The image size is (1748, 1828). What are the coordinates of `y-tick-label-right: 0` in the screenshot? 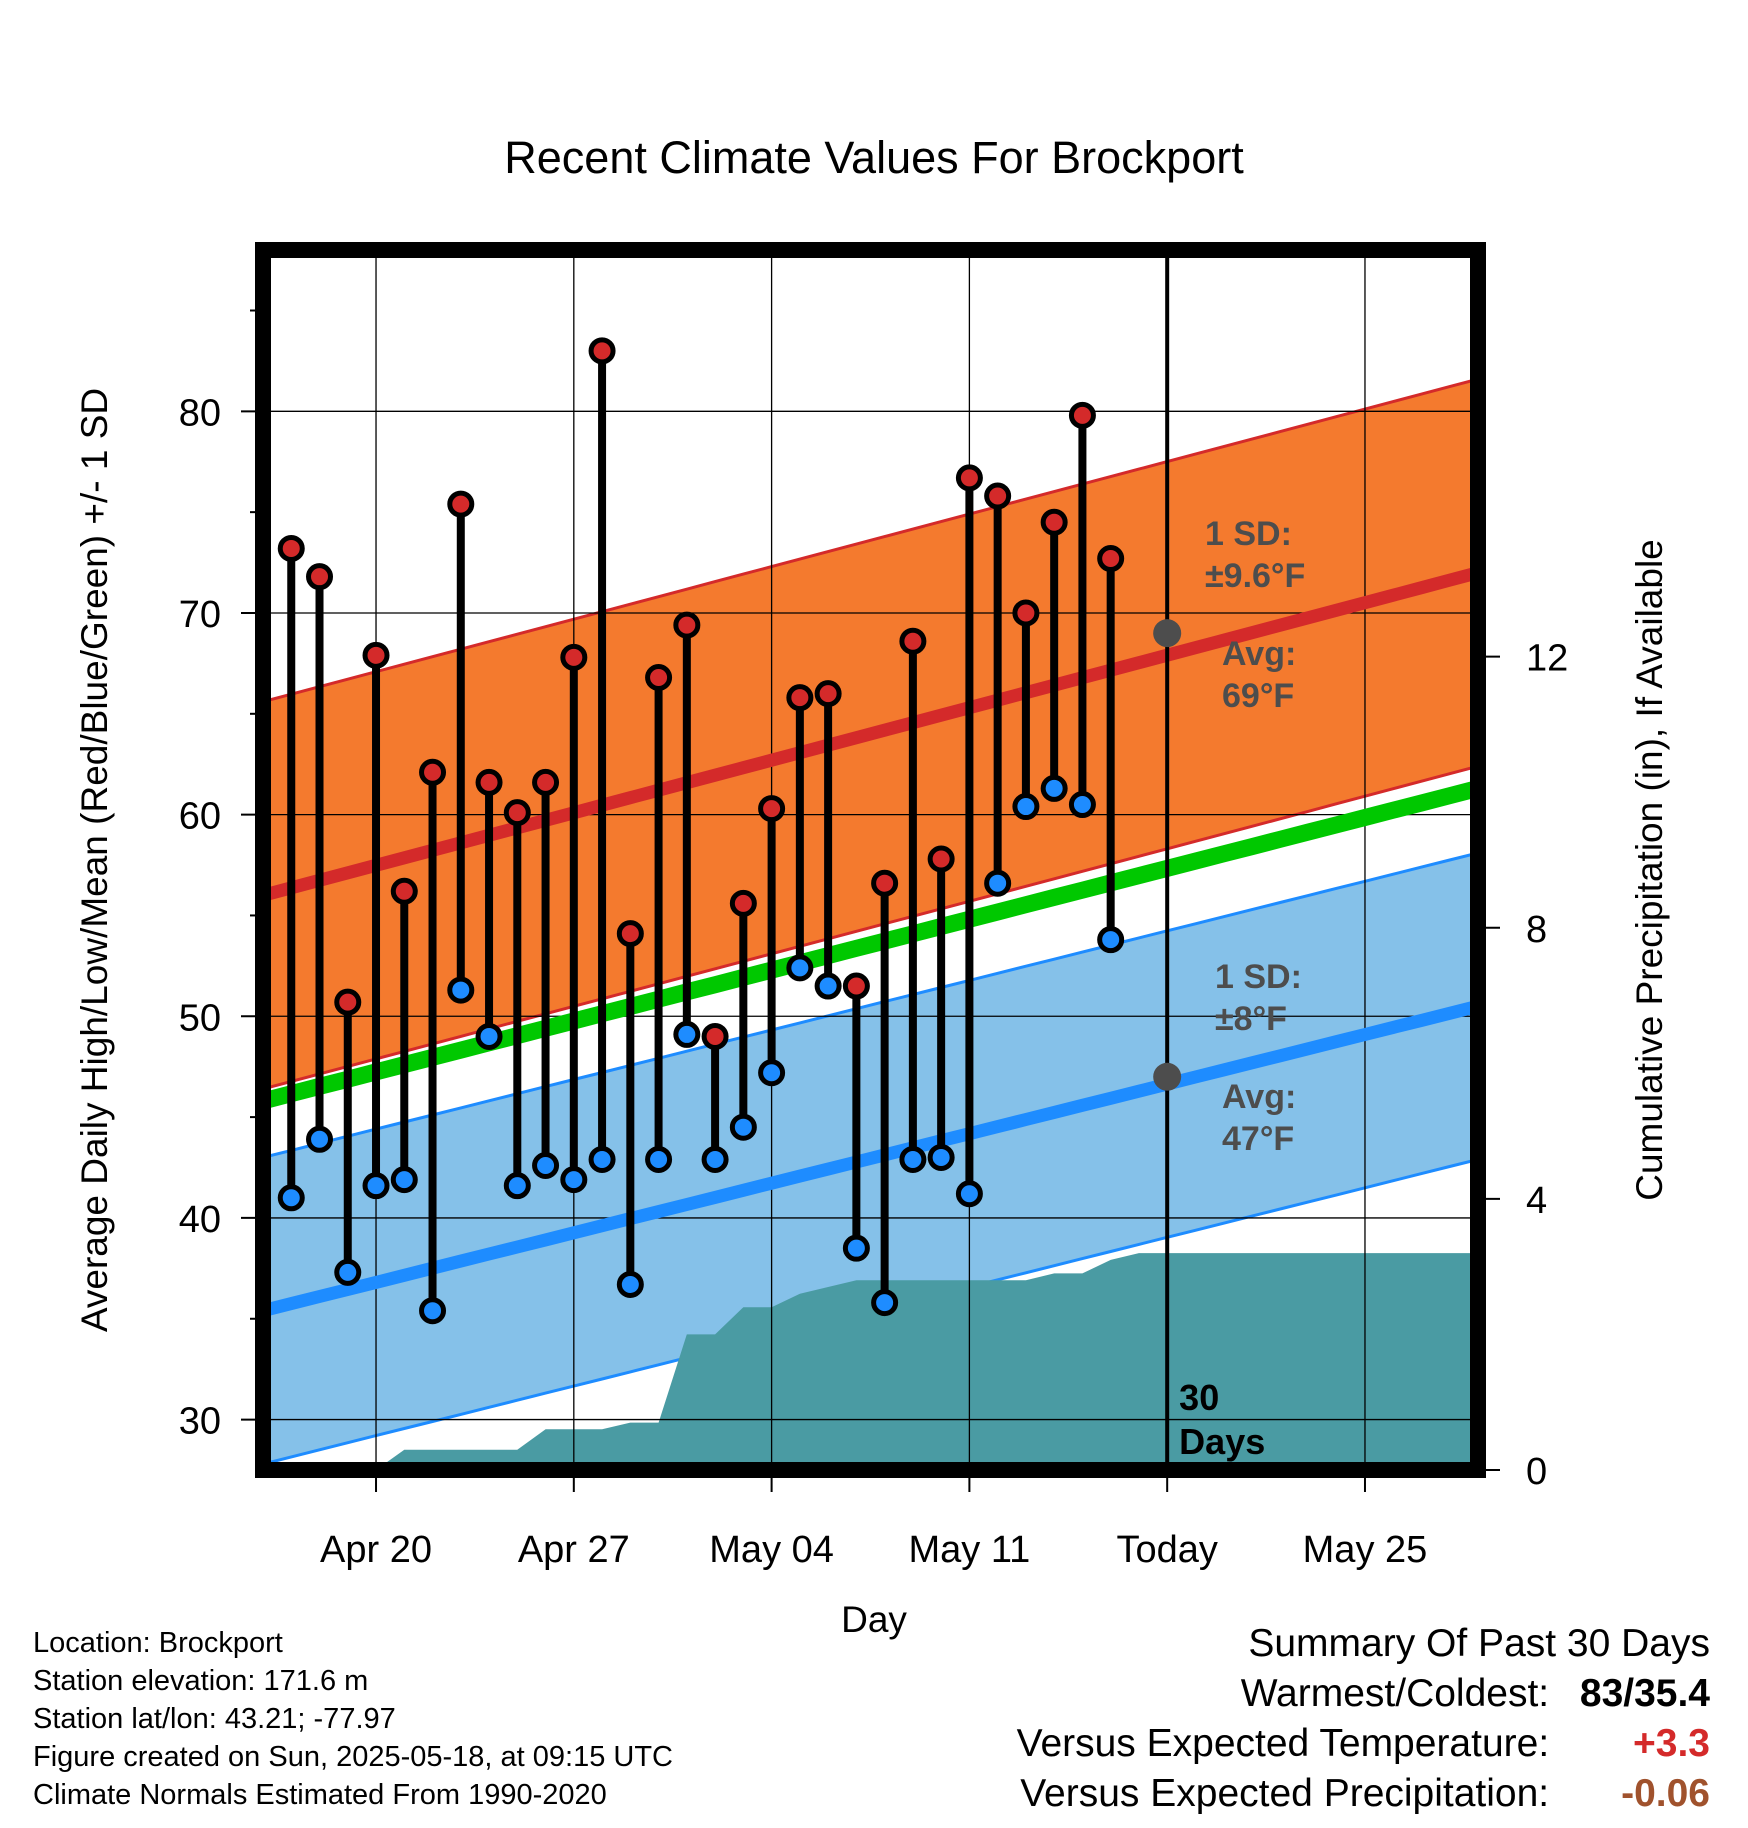 It's located at (1536, 1472).